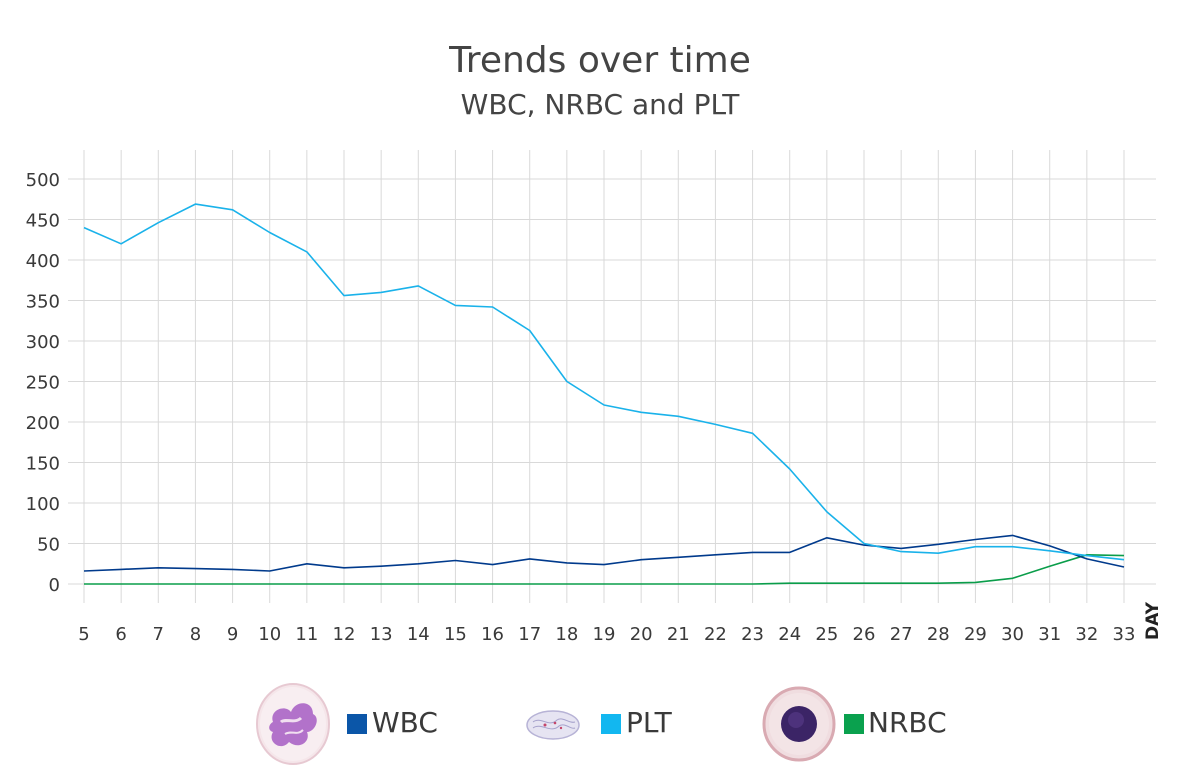  I want to click on y-axis-tick-labels: 0 50 100 150 200 250 300 350 400 450 500, so click(43, 383).